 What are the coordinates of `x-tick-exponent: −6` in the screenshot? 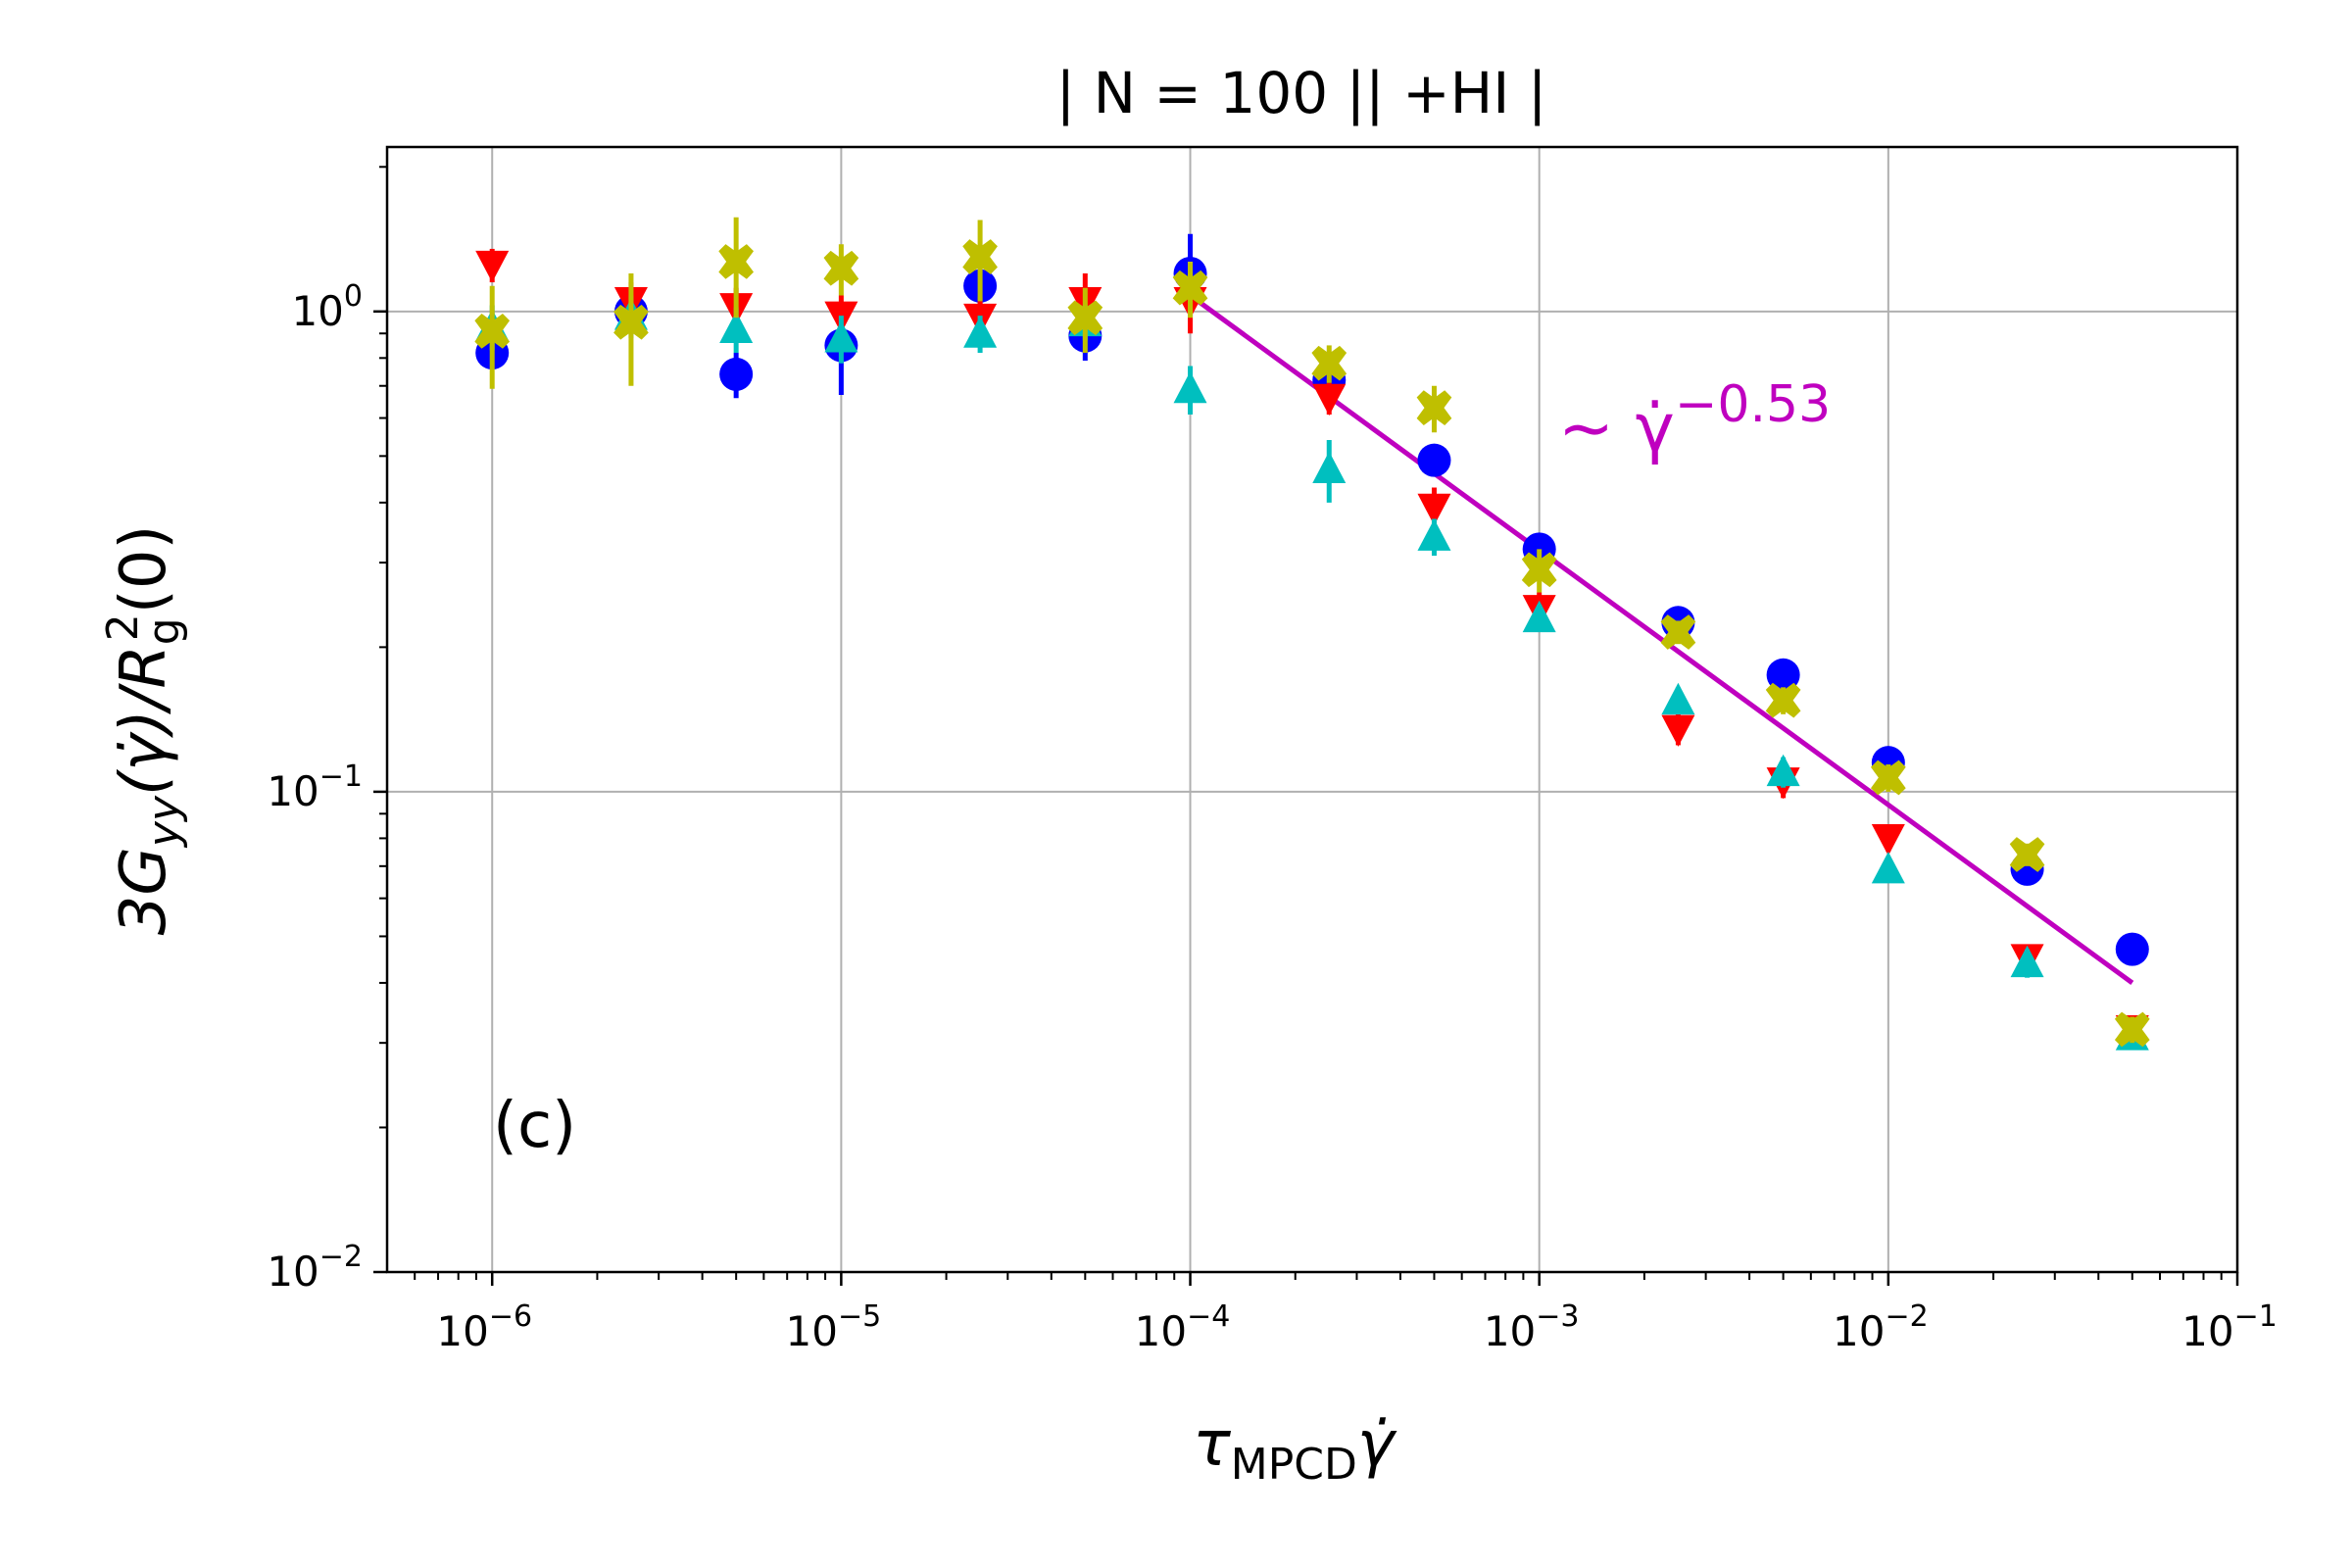 It's located at (510, 1316).